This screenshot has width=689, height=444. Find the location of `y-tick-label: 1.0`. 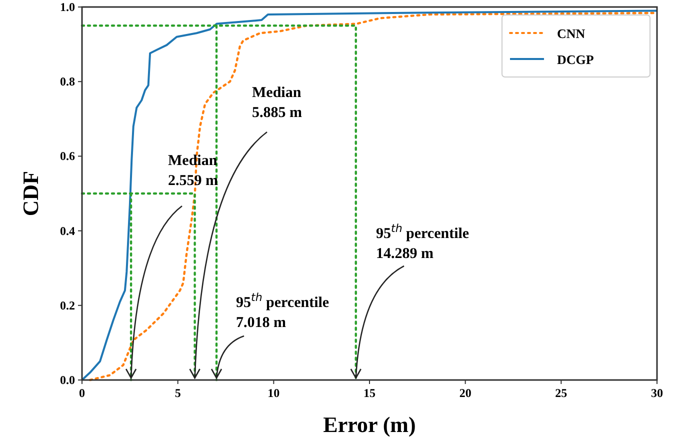

y-tick-label: 1.0 is located at coordinates (67, 7).